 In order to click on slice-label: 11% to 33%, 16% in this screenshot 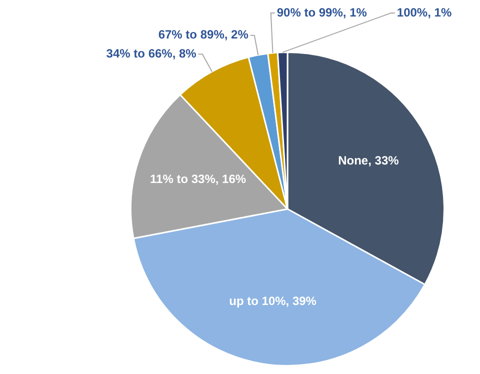, I will do `click(198, 179)`.